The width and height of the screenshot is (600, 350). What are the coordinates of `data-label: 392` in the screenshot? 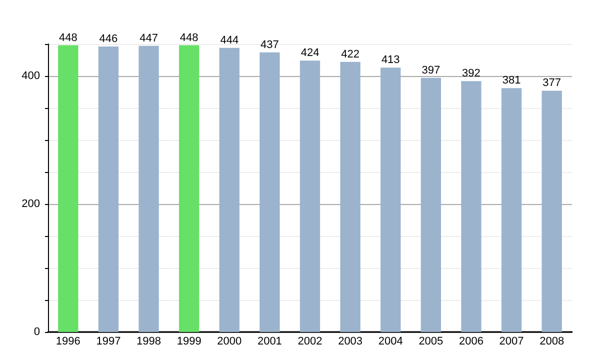 It's located at (471, 74).